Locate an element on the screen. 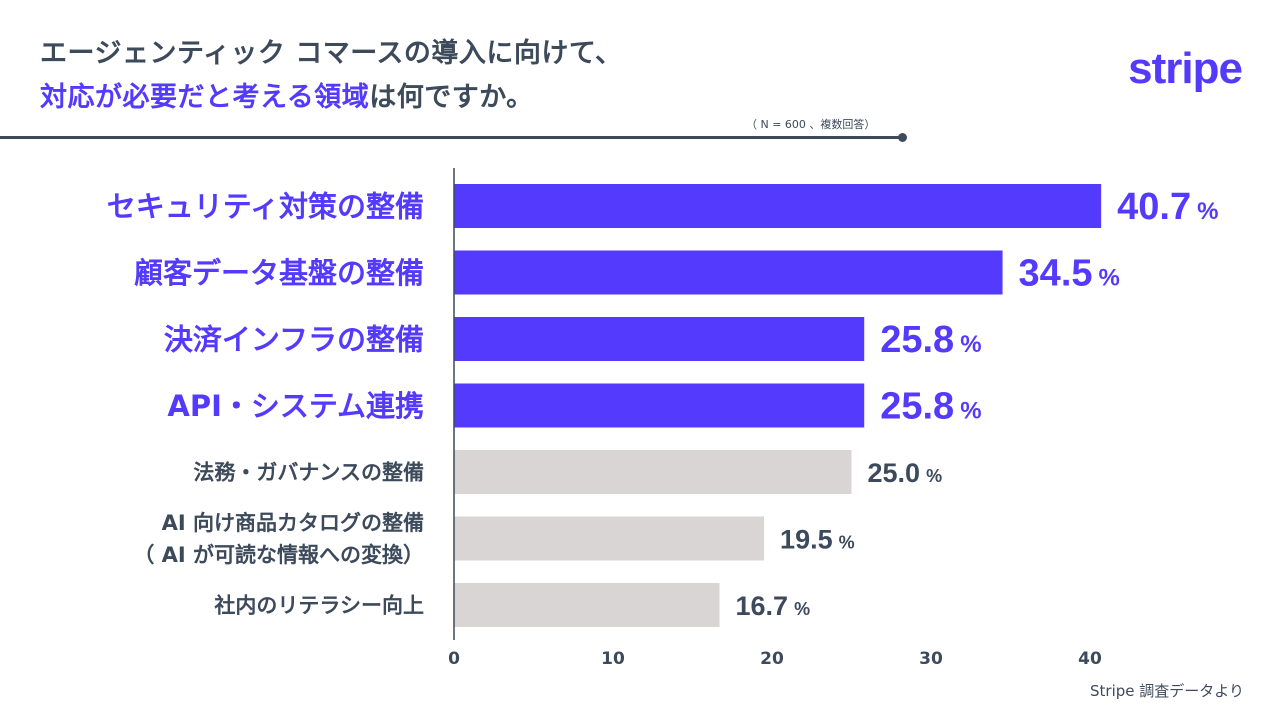 The height and width of the screenshot is (720, 1280). category-label: （ AI が可読な情報への変換） is located at coordinates (278, 555).